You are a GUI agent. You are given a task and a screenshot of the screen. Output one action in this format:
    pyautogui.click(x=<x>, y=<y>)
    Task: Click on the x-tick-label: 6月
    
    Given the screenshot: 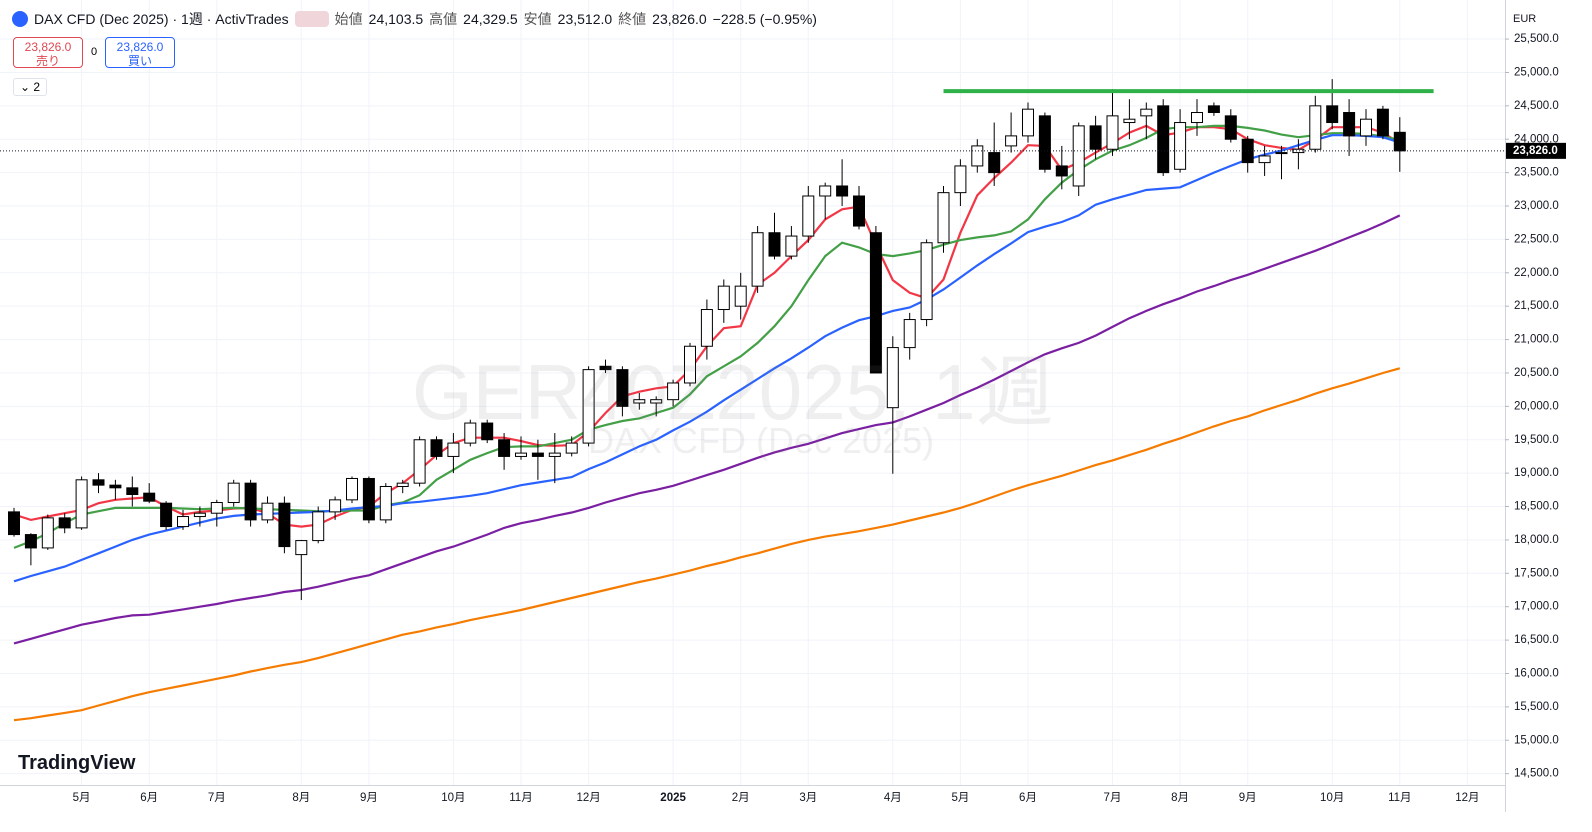 What is the action you would take?
    pyautogui.click(x=1028, y=798)
    